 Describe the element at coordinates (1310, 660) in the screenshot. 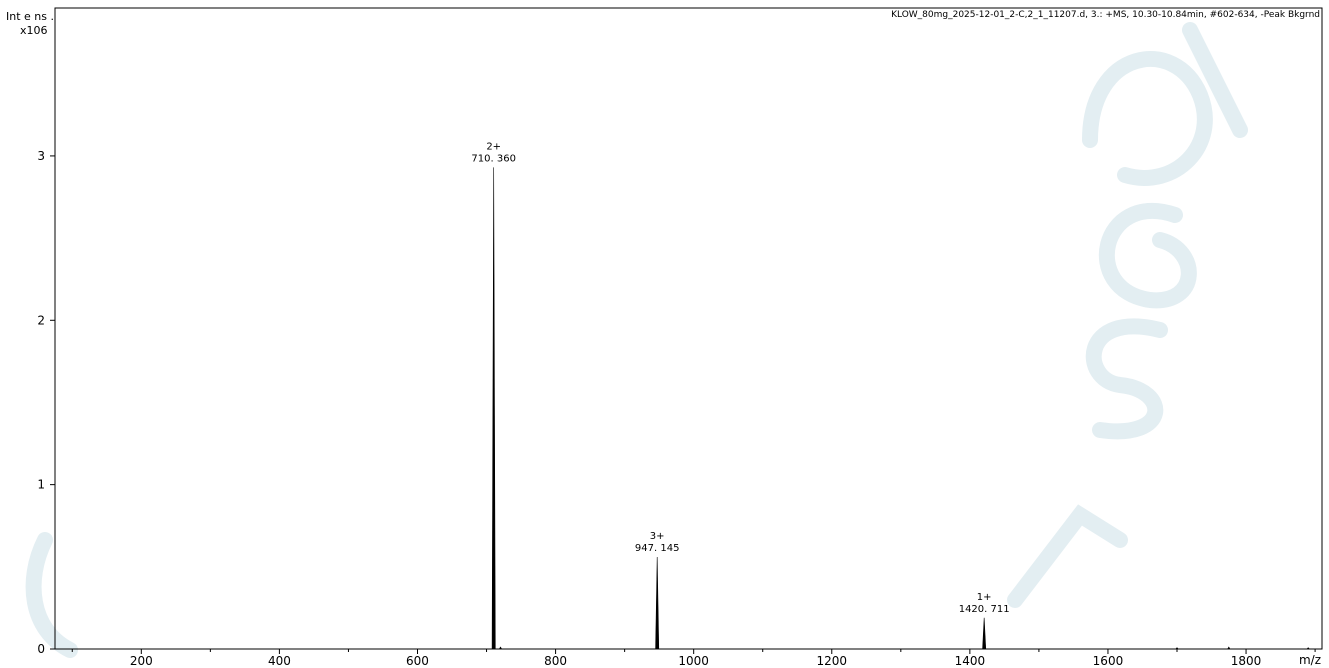

I see `x-axis-label: m/z` at that location.